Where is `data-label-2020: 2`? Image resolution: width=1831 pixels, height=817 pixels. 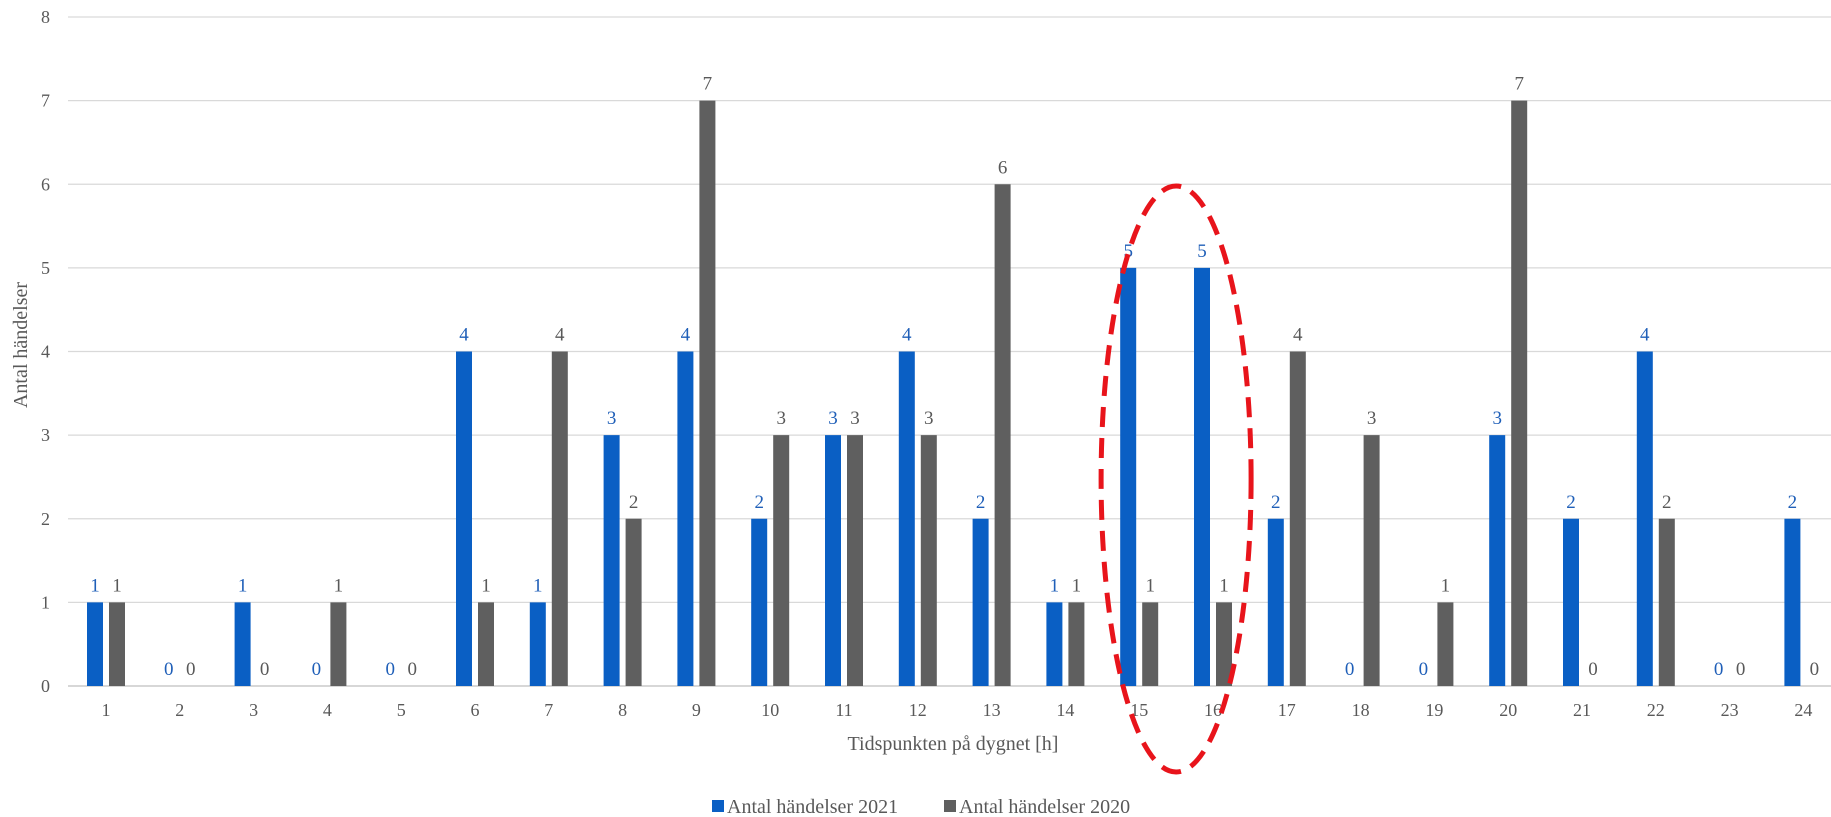 data-label-2020: 2 is located at coordinates (1667, 502).